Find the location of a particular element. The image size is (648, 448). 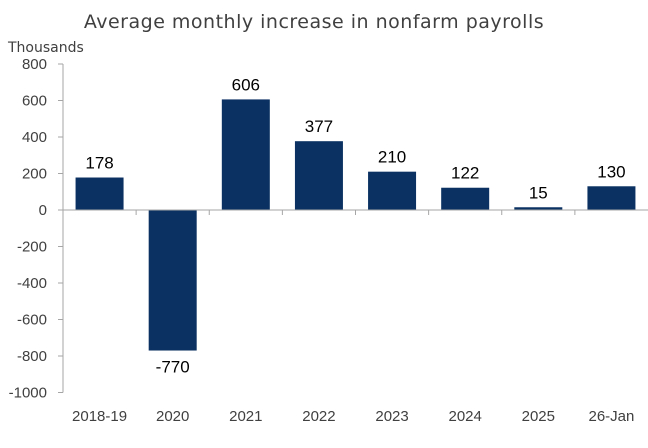

x-tick-label: 2020 is located at coordinates (172, 416).